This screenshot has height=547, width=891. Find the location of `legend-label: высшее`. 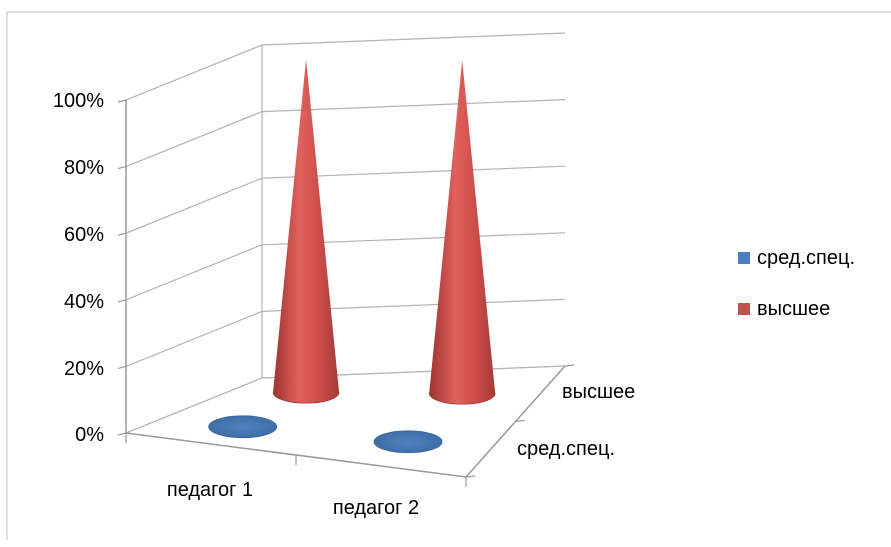

legend-label: высшее is located at coordinates (793, 309).